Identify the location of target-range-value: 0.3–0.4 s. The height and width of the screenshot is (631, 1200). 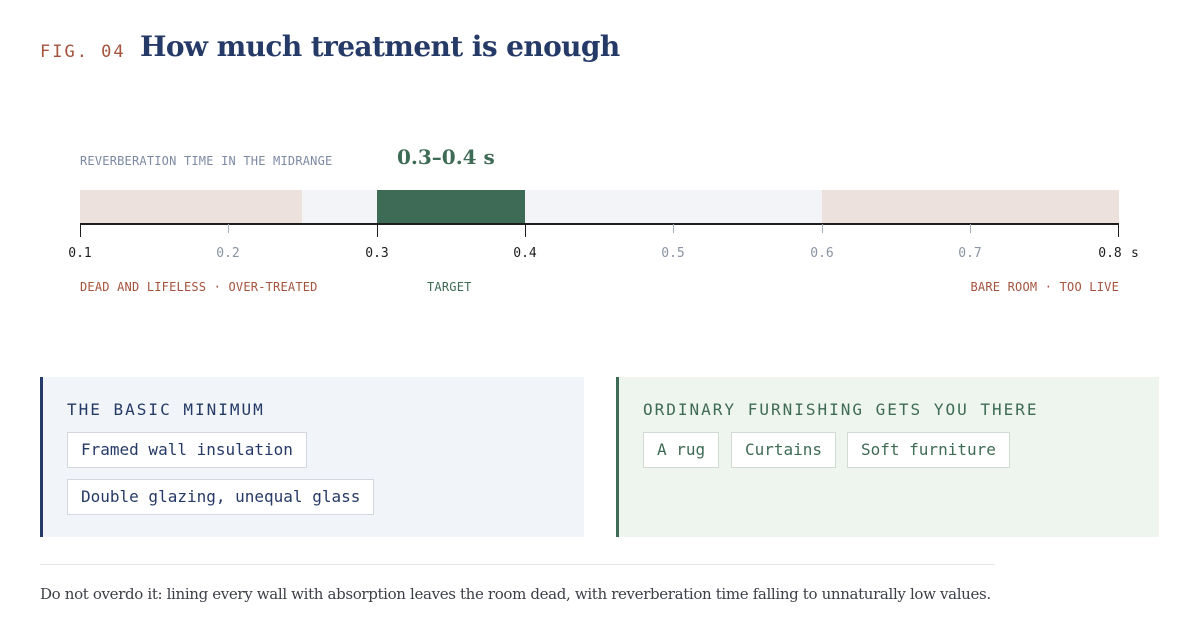
(446, 157).